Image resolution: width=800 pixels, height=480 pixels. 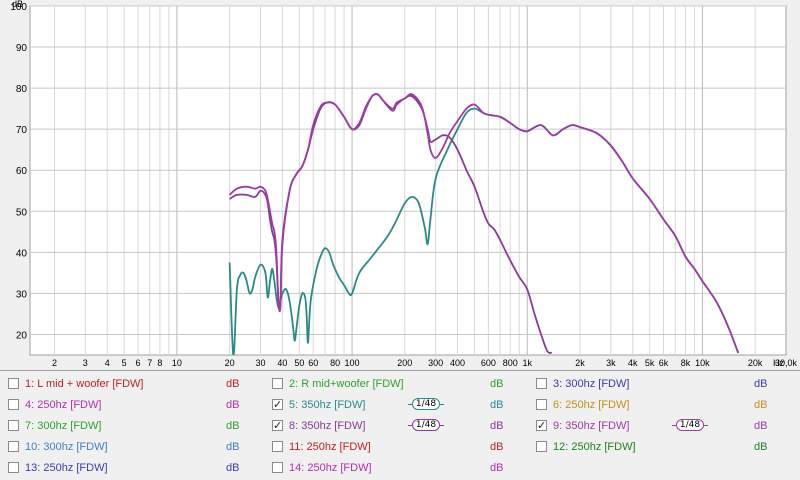 I want to click on x-tick-label: 200, so click(x=404, y=363).